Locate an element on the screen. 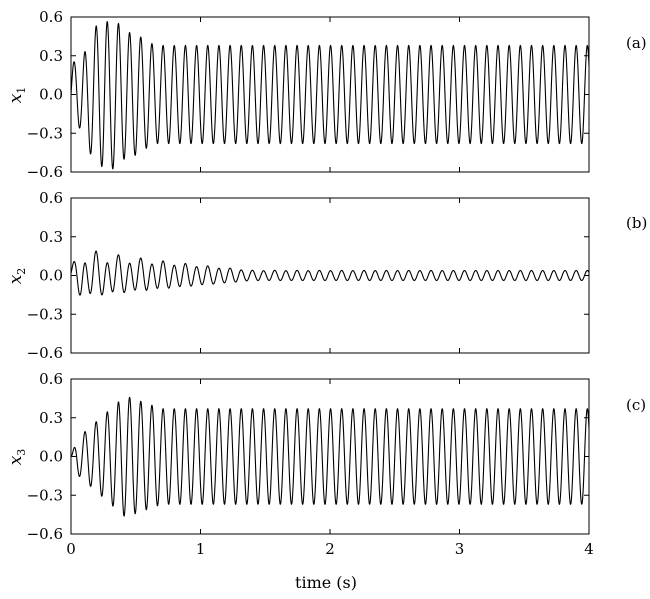 The height and width of the screenshot is (599, 650). x-tick-label: 3 is located at coordinates (460, 549).